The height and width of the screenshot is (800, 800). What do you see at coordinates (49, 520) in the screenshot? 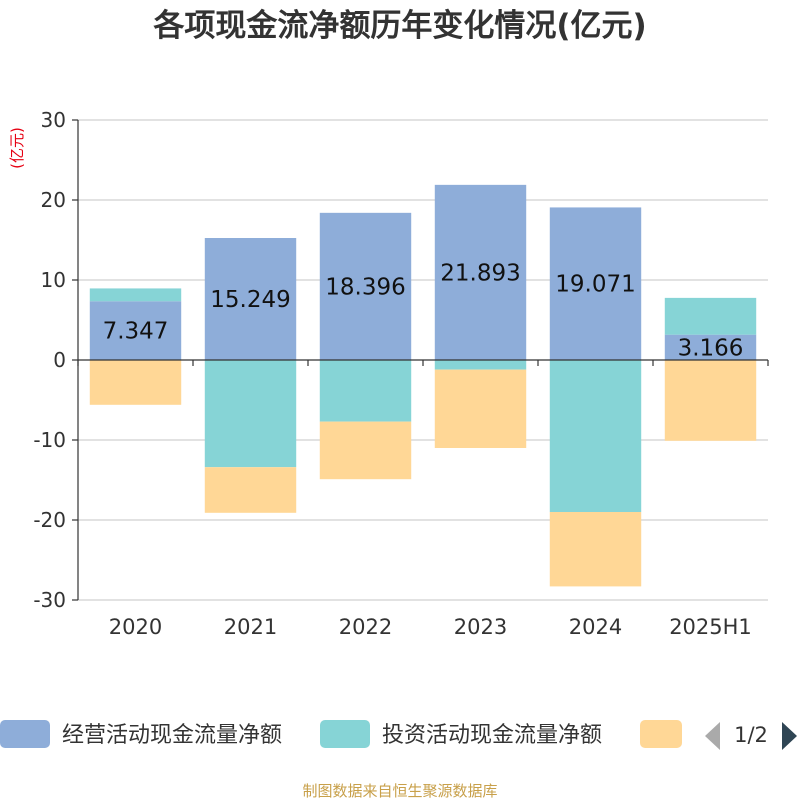
I see `y-tick-label: -20` at bounding box center [49, 520].